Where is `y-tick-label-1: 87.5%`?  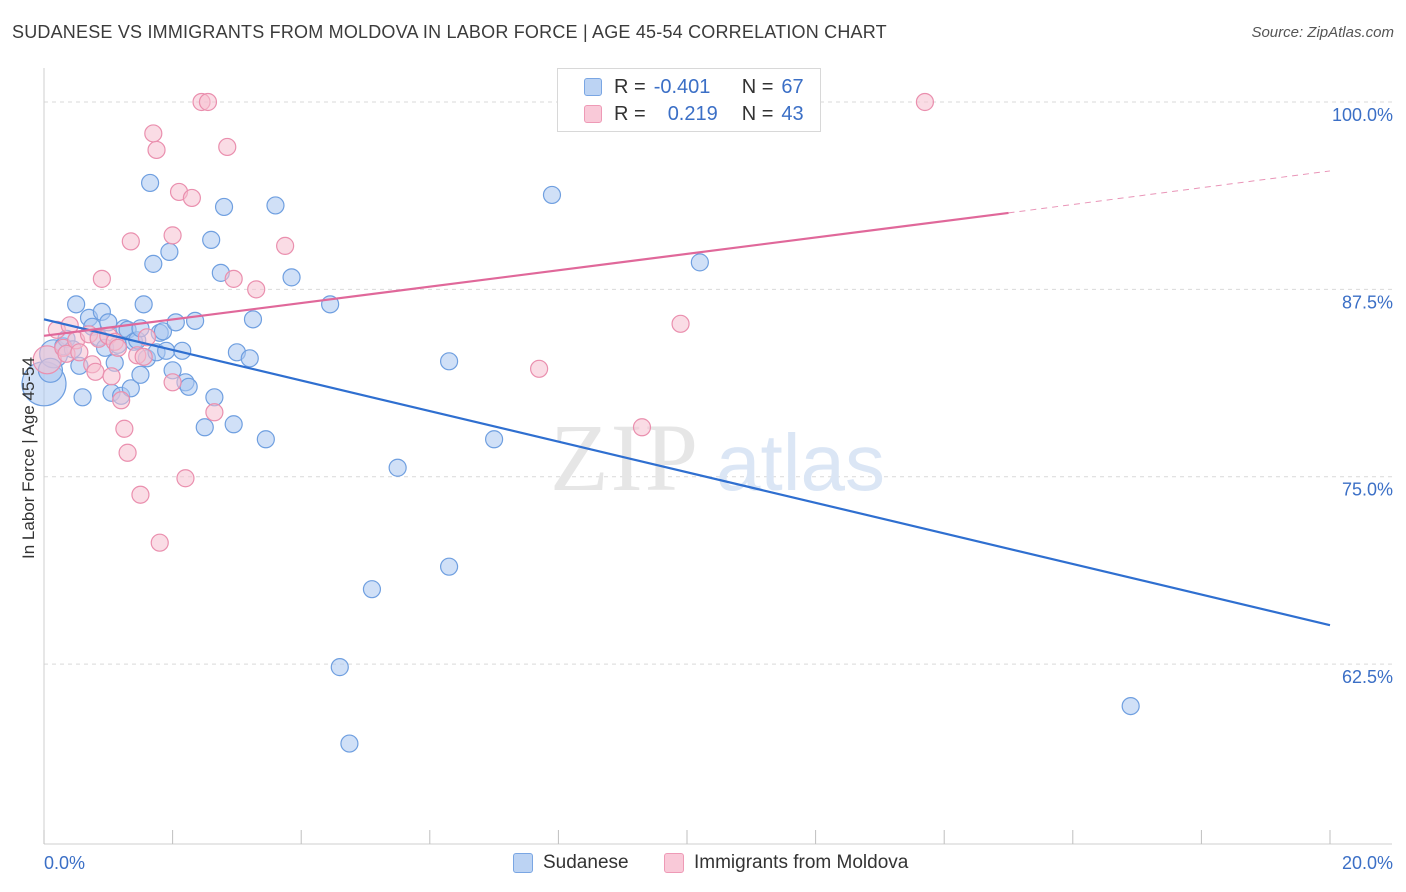 y-tick-label-1: 87.5% is located at coordinates (1367, 302).